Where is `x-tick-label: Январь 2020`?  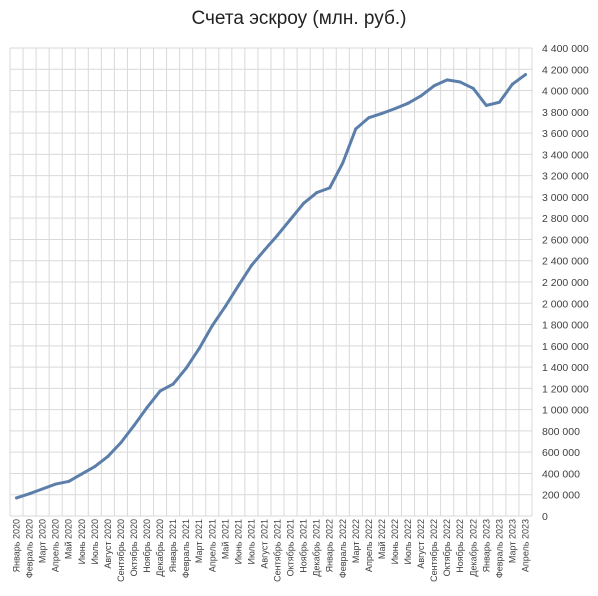
x-tick-label: Январь 2020 is located at coordinates (17, 545).